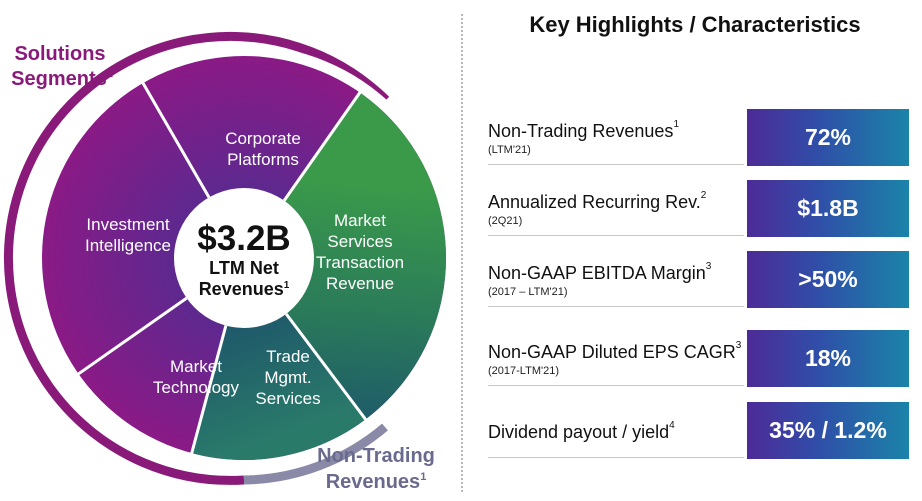 Image resolution: width=922 pixels, height=501 pixels. I want to click on segment-label-line: Revenue, so click(360, 283).